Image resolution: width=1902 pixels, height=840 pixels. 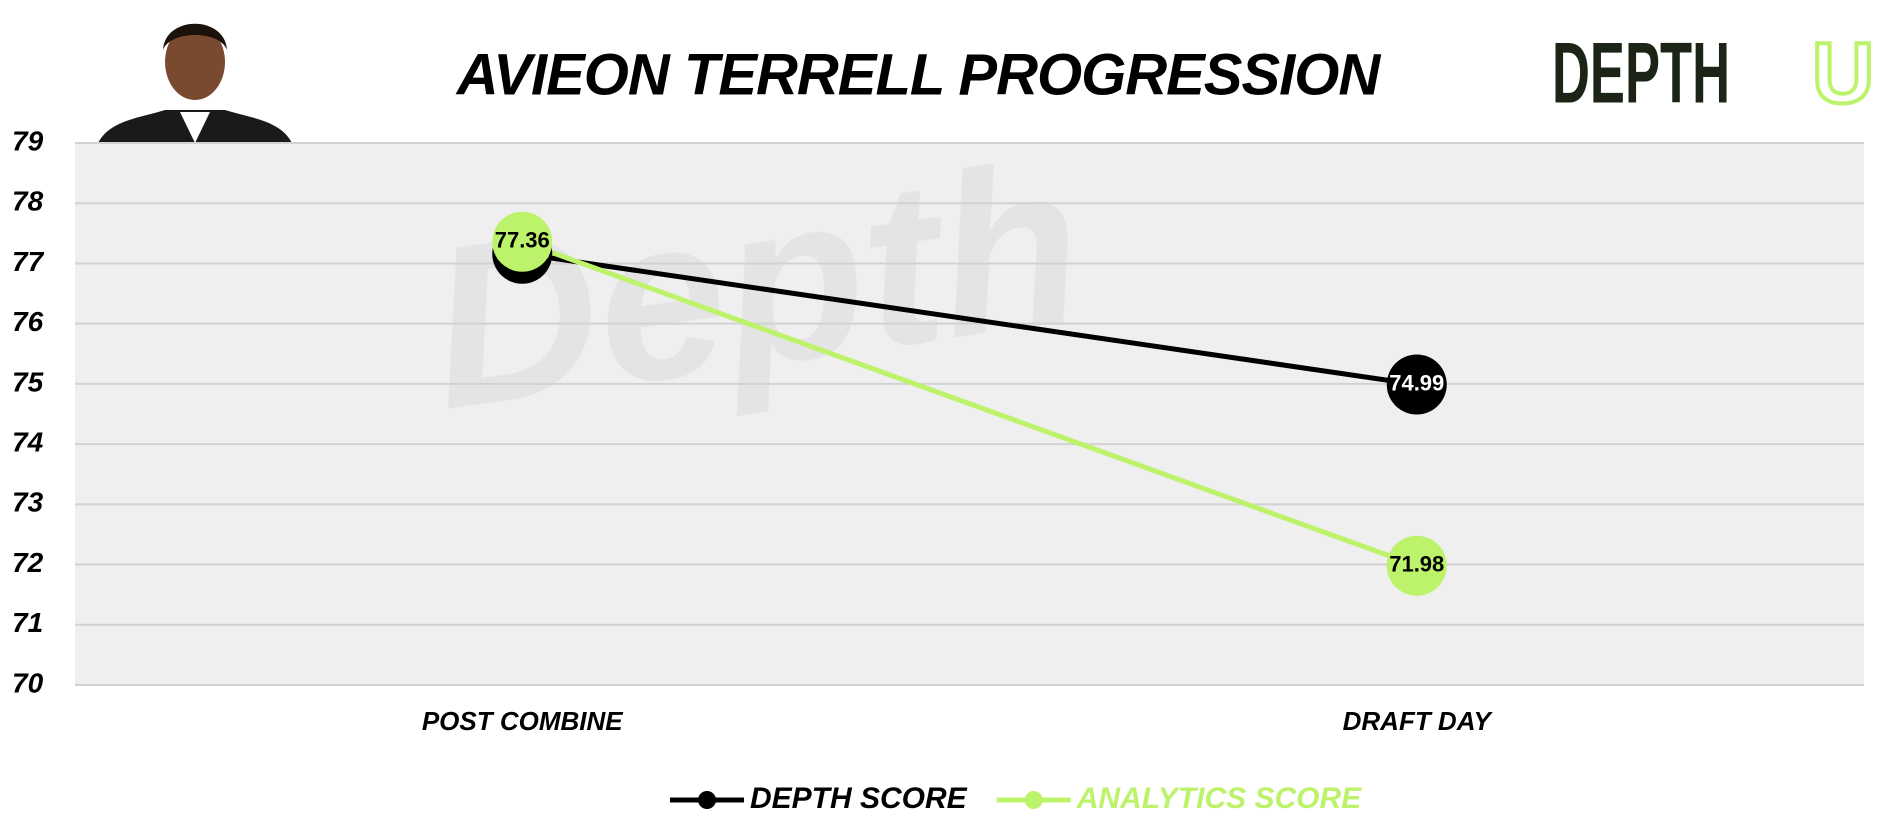 I want to click on x-tick-label: POST COMBINE, so click(x=522, y=721).